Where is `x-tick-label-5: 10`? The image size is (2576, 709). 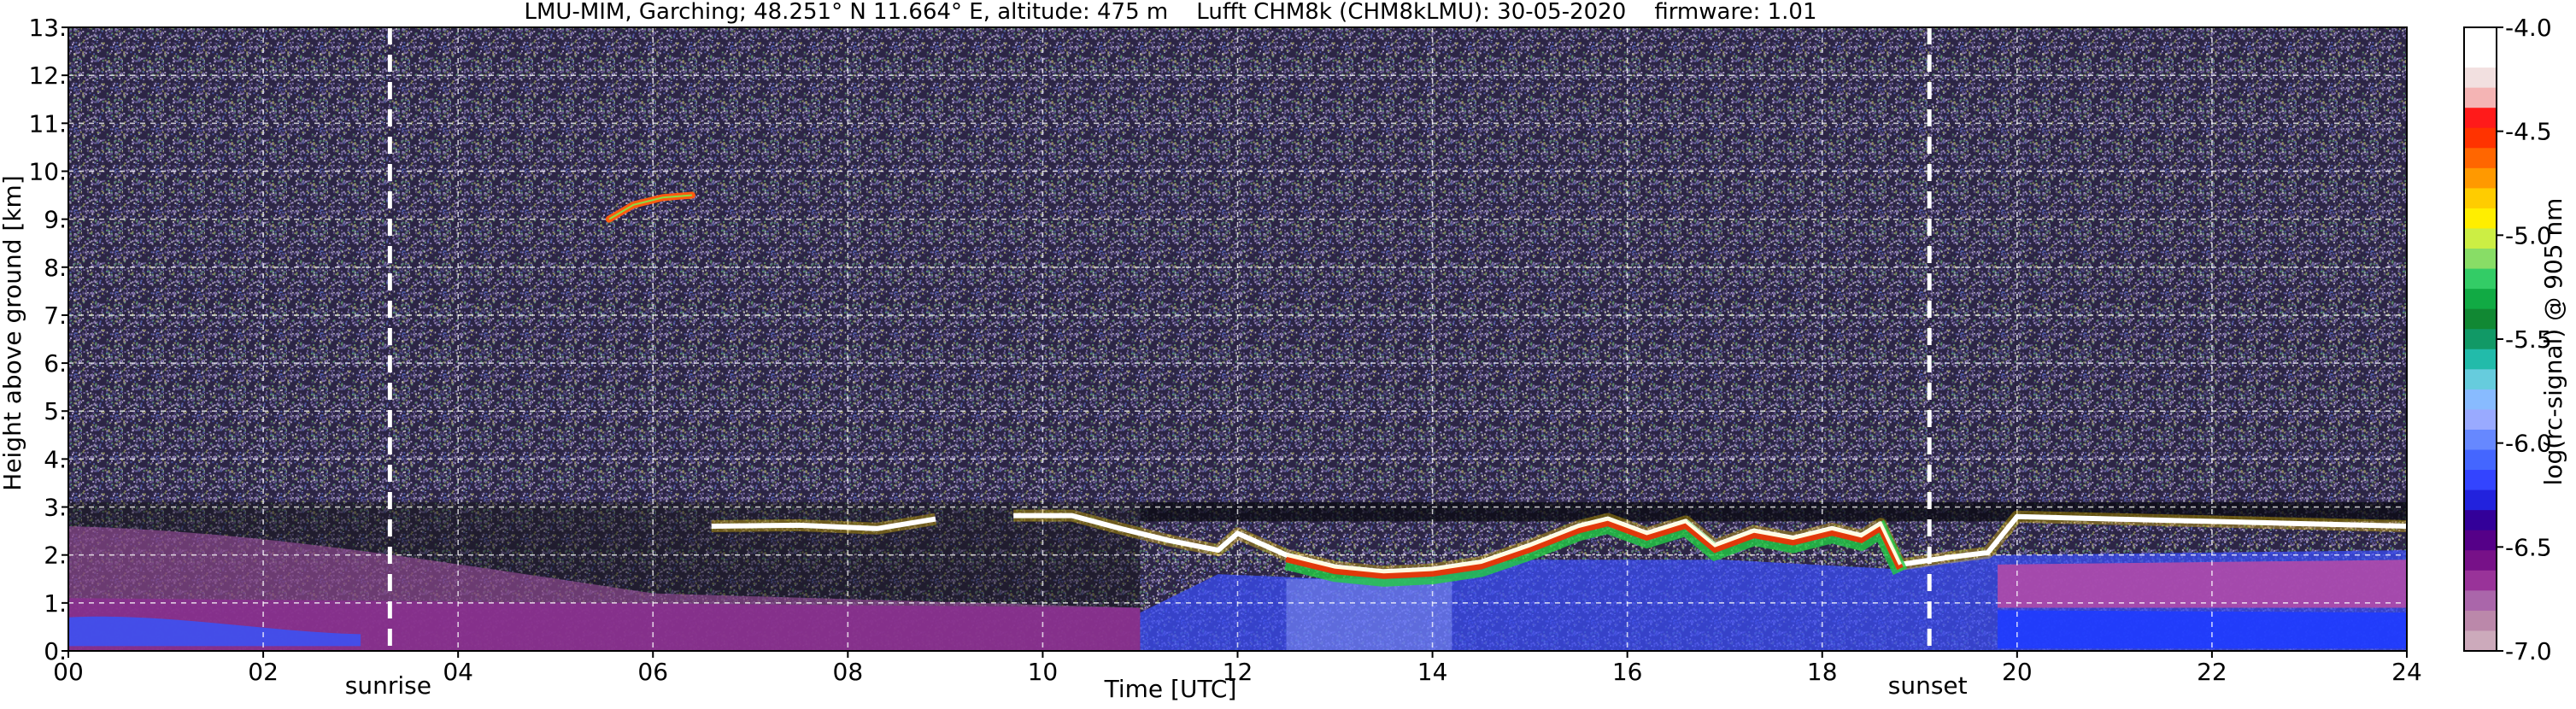
x-tick-label-5: 10 is located at coordinates (1043, 672).